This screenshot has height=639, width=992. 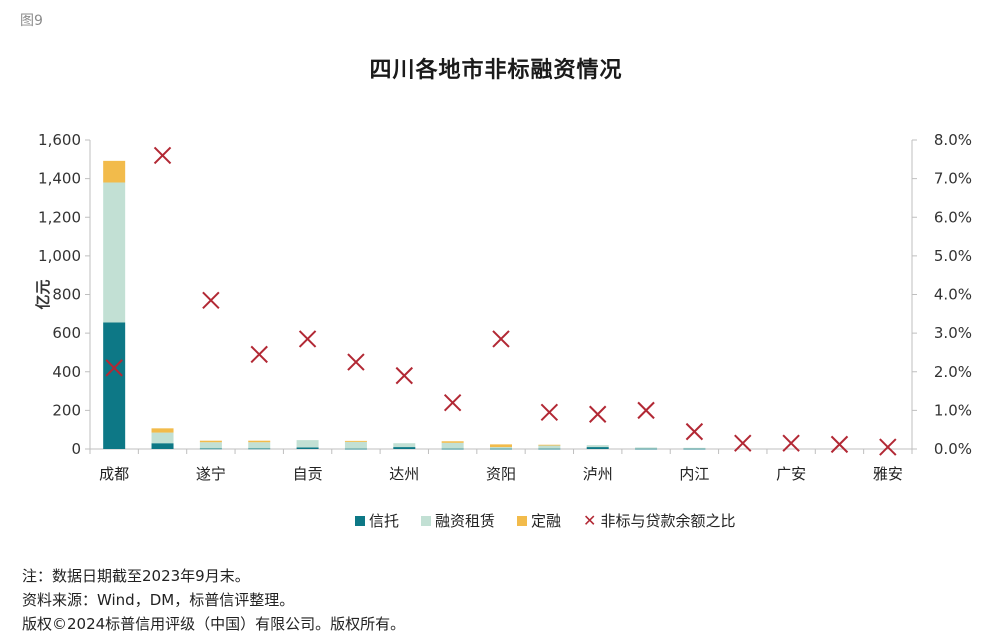 What do you see at coordinates (59, 140) in the screenshot?
I see `y-tick-label: 1,600` at bounding box center [59, 140].